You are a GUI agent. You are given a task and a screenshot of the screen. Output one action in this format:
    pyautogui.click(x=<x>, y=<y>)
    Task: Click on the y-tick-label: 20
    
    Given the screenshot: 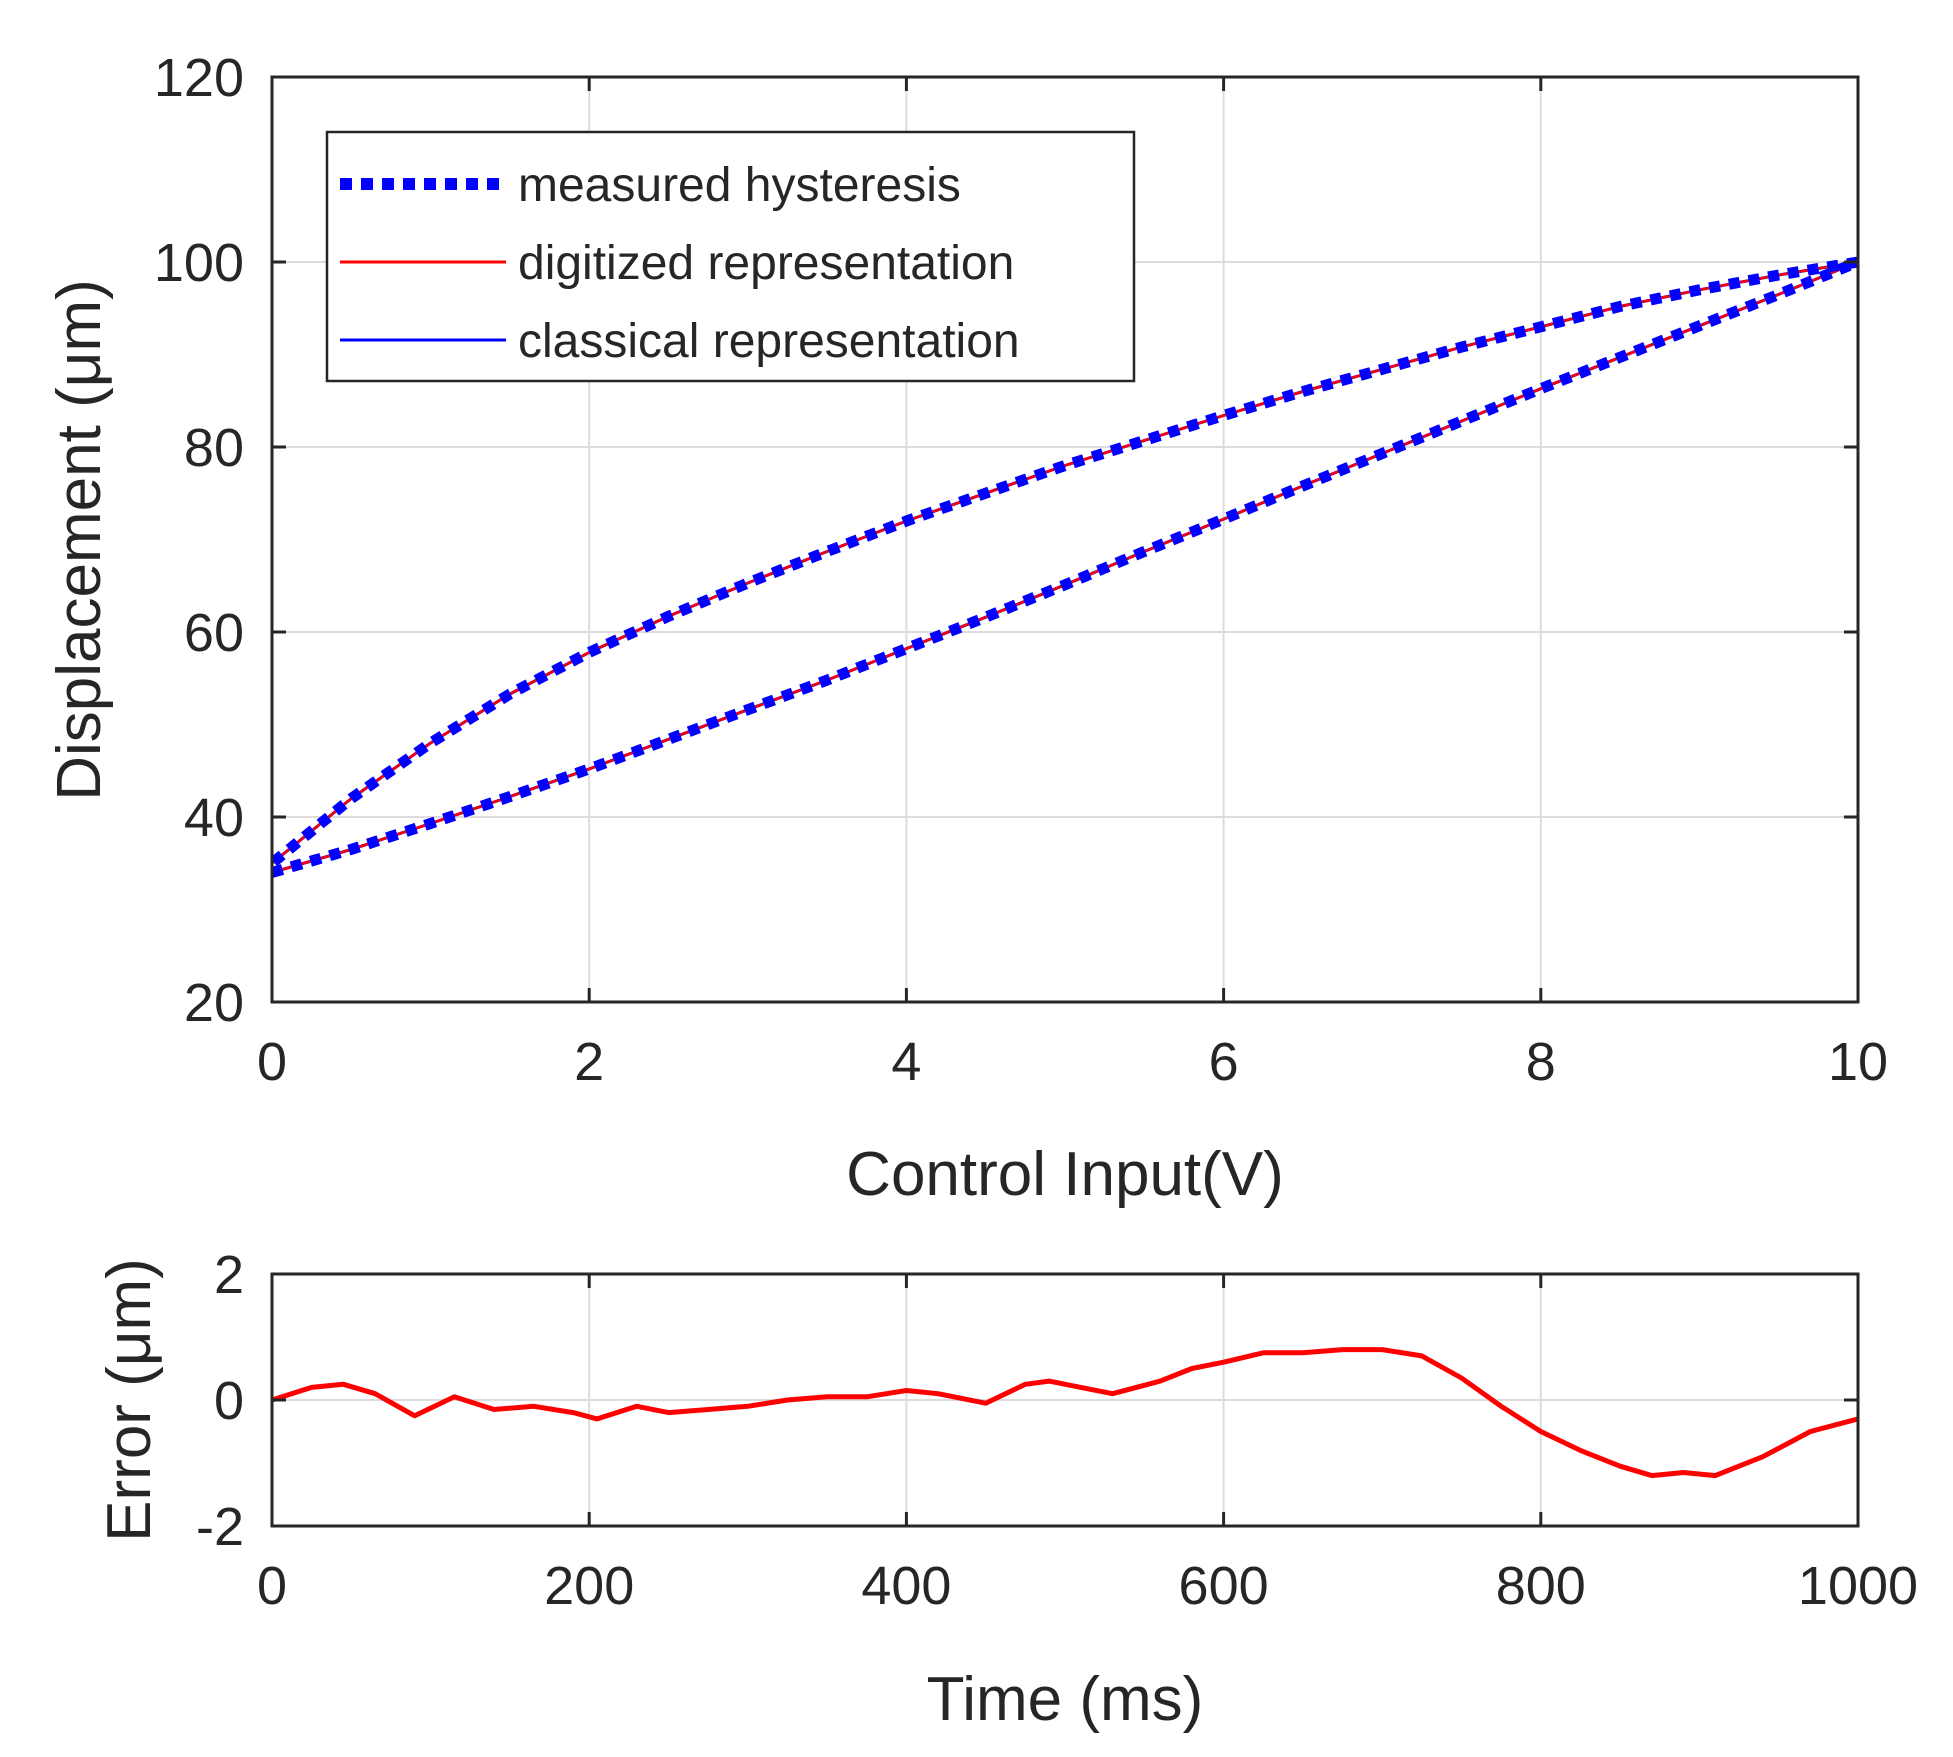 What is the action you would take?
    pyautogui.click(x=214, y=1003)
    